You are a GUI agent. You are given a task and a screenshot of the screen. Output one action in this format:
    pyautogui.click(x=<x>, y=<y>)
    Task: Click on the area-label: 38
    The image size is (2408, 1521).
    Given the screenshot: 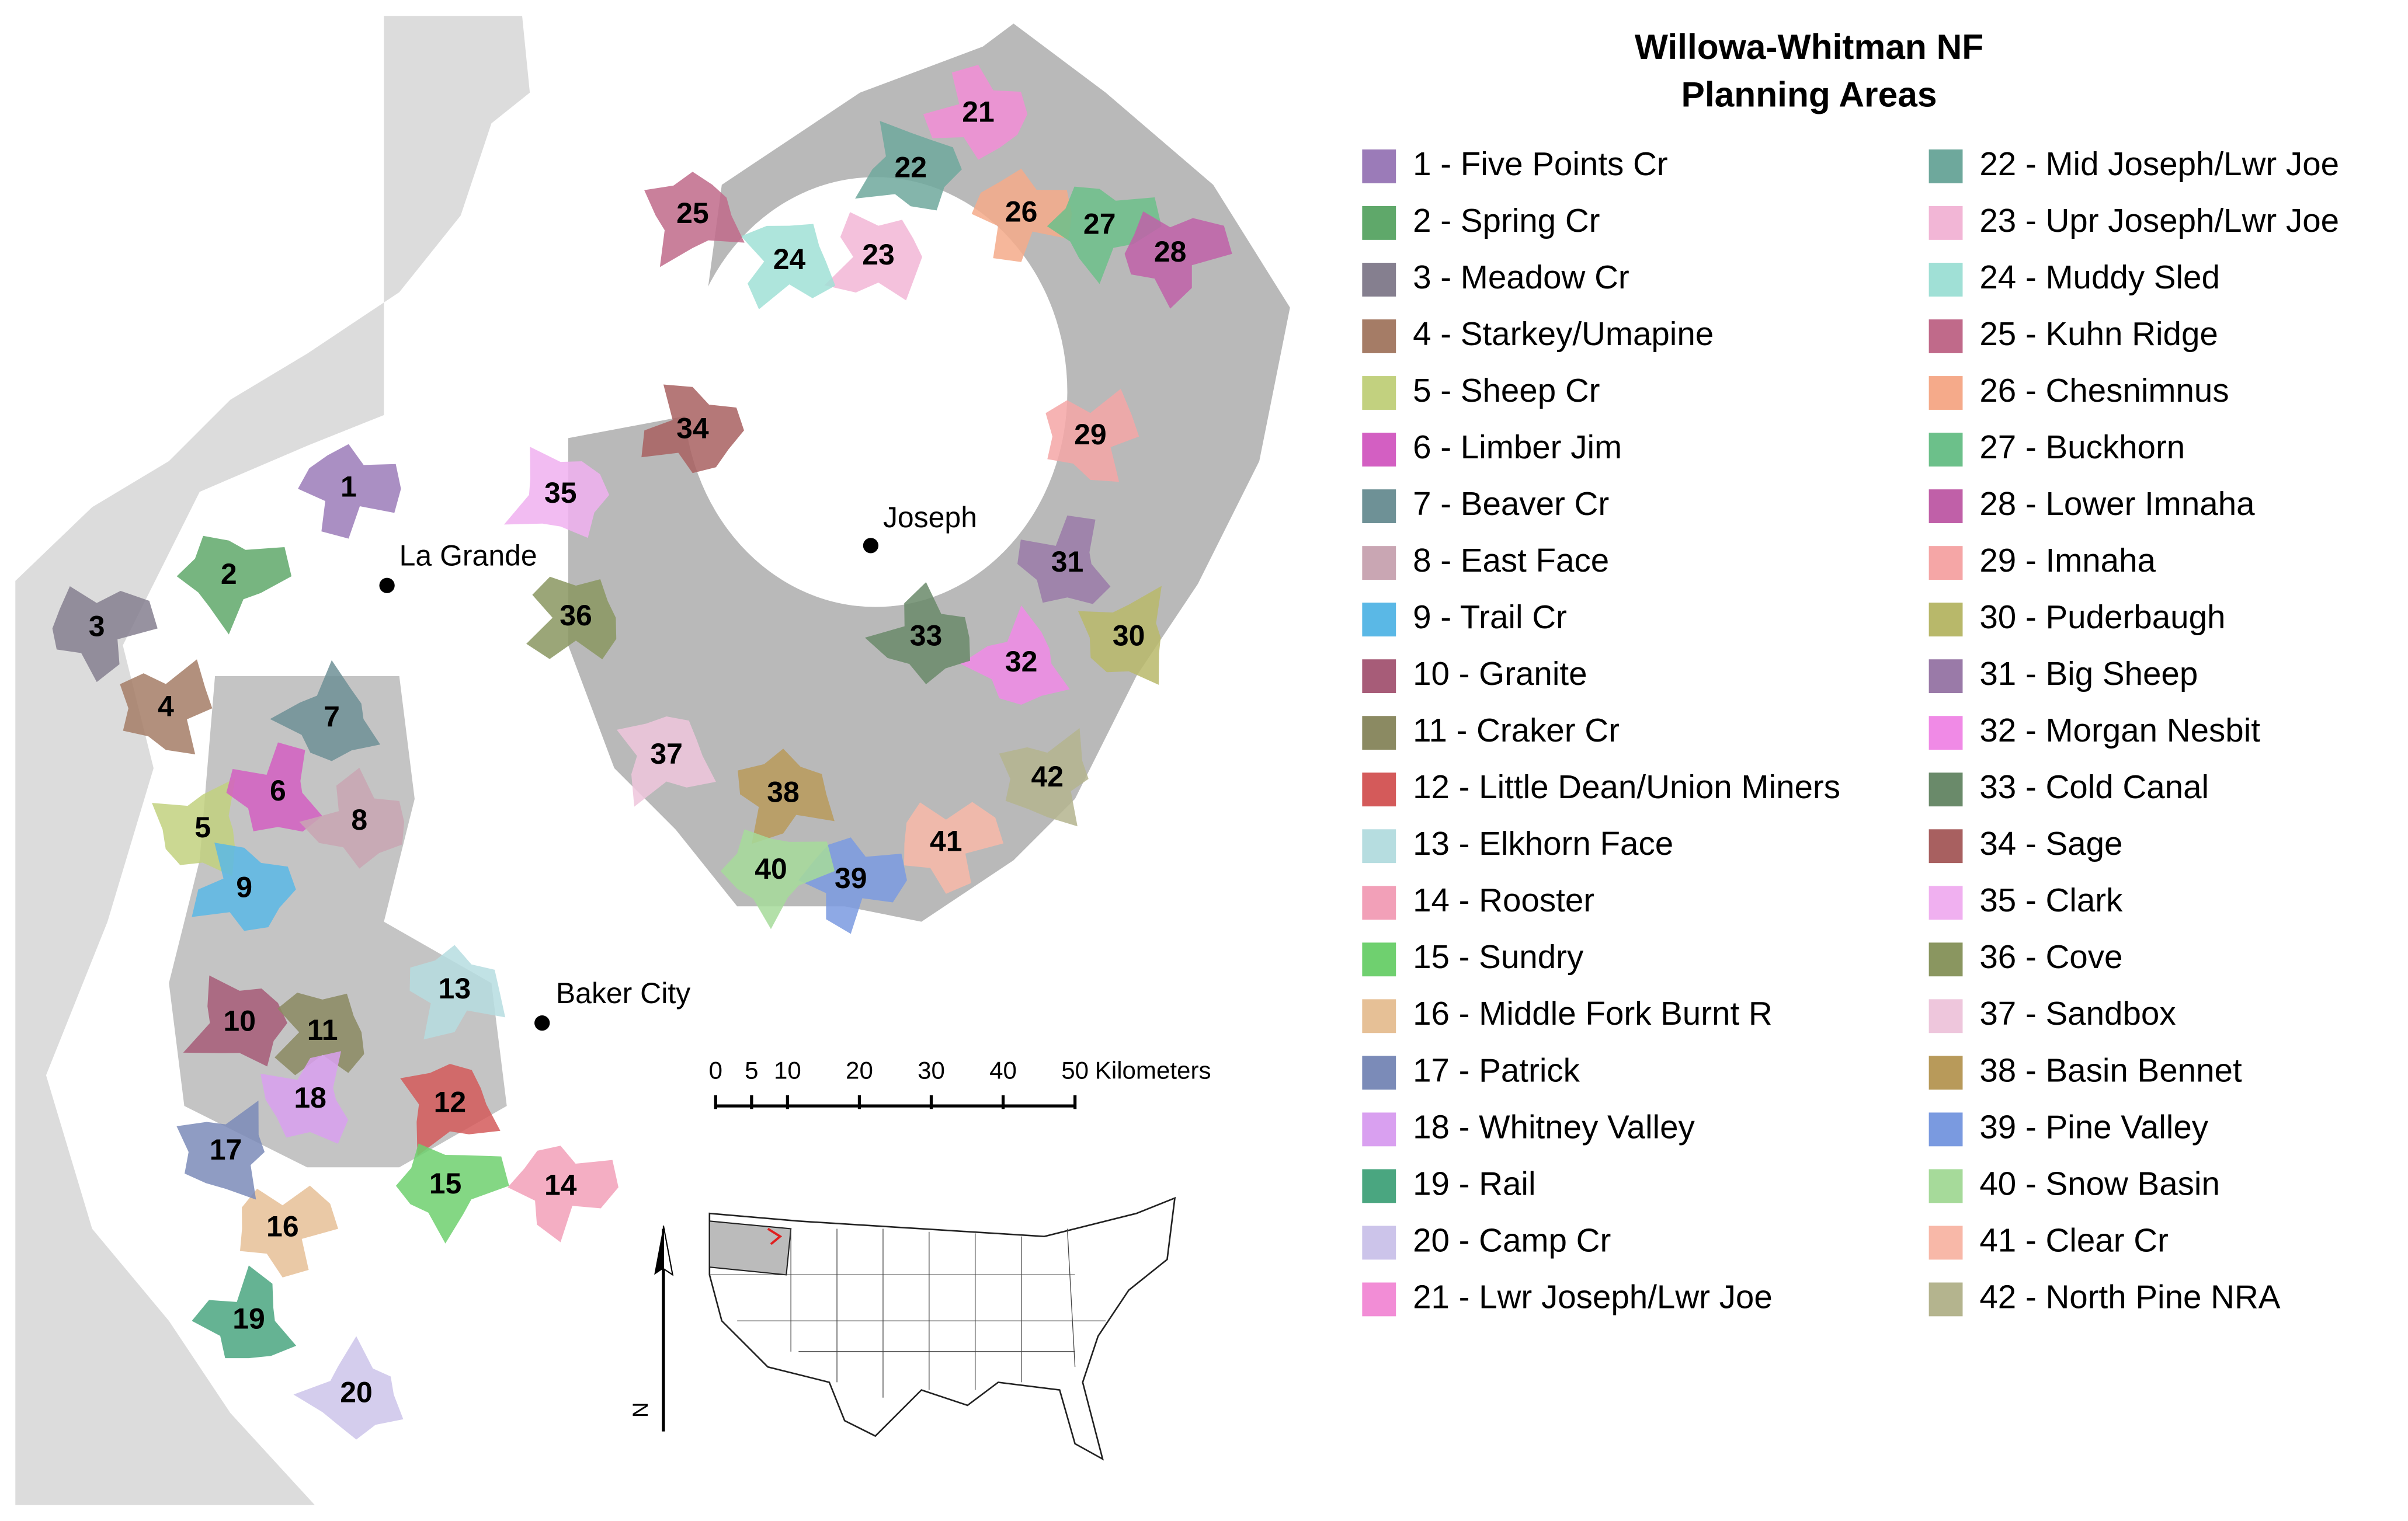 What is the action you would take?
    pyautogui.click(x=783, y=792)
    